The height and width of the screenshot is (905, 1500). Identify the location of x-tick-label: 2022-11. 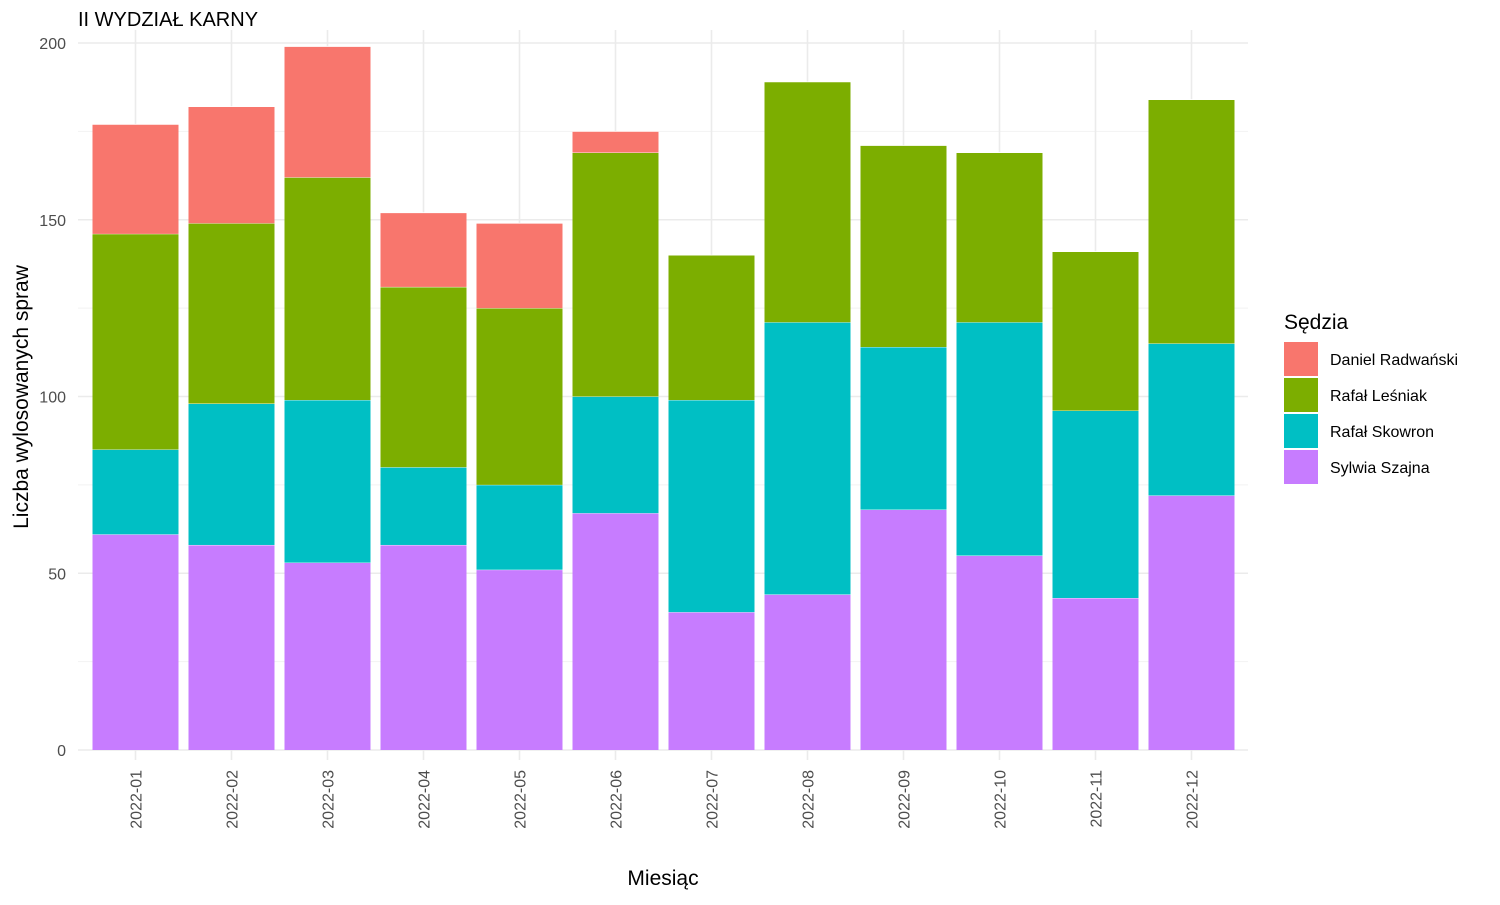
(1097, 799).